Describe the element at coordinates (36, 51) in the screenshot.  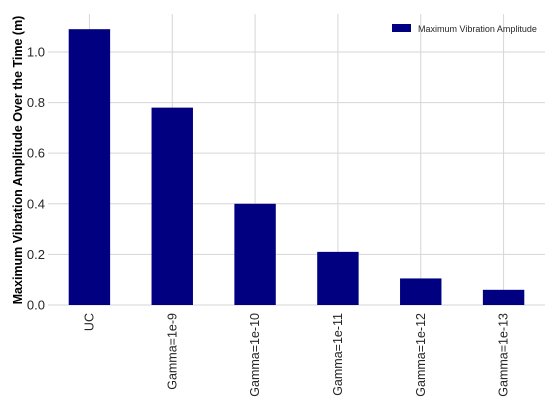
I see `y-tick-label: 1.0` at that location.